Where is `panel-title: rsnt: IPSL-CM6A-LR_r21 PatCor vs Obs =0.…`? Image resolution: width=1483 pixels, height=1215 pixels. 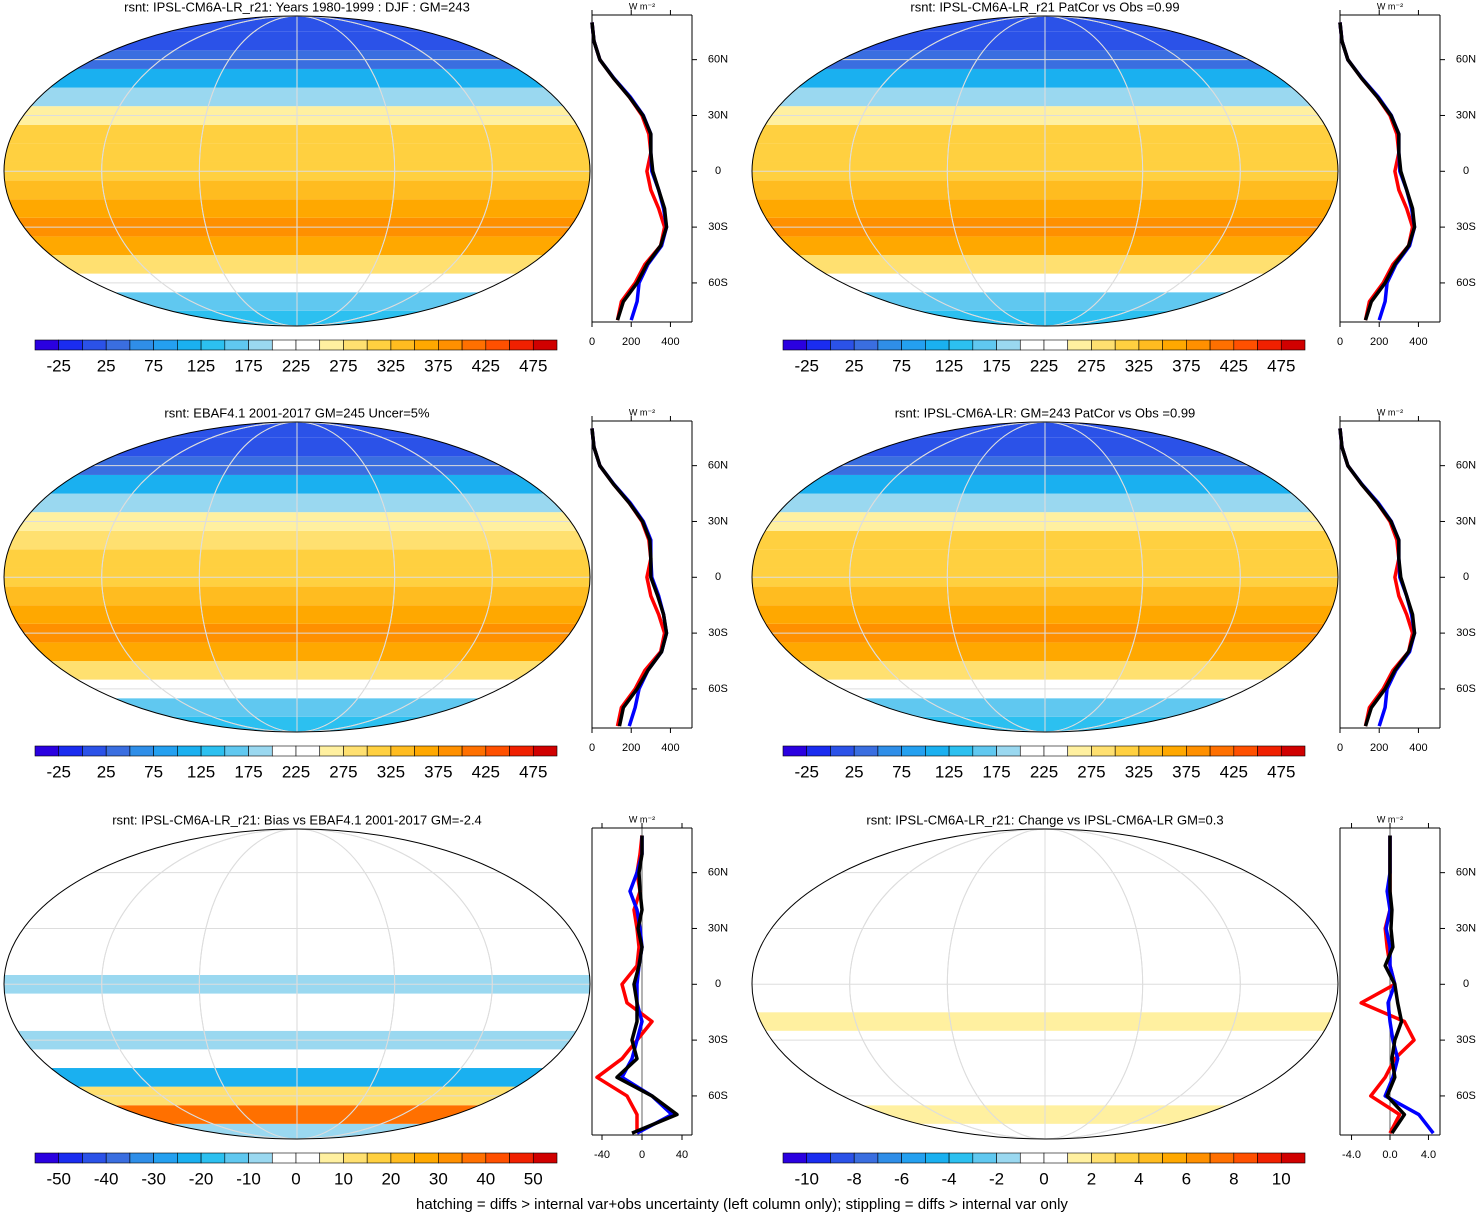 panel-title: rsnt: IPSL-CM6A-LR_r21 PatCor vs Obs =0.… is located at coordinates (1044, 7).